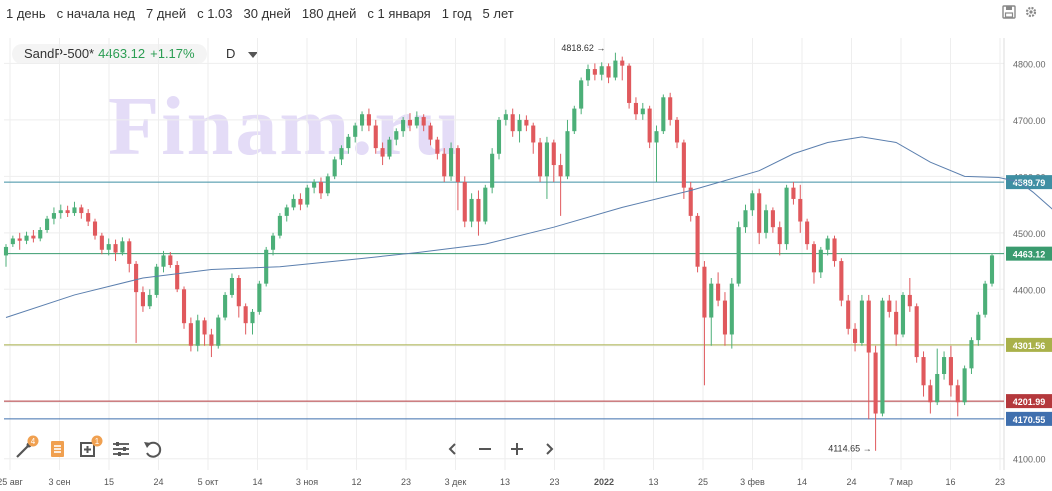  What do you see at coordinates (166, 13) in the screenshot?
I see `period-7-days: 7 дней` at bounding box center [166, 13].